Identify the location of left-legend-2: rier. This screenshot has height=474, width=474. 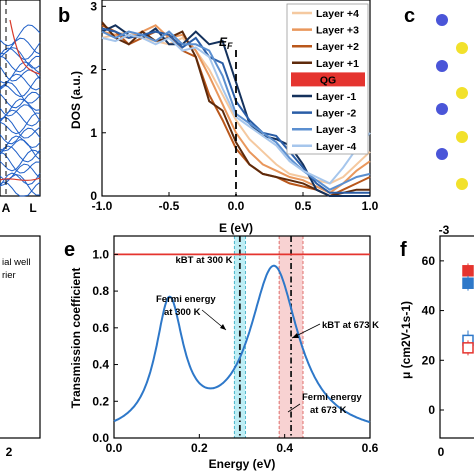
(9, 275).